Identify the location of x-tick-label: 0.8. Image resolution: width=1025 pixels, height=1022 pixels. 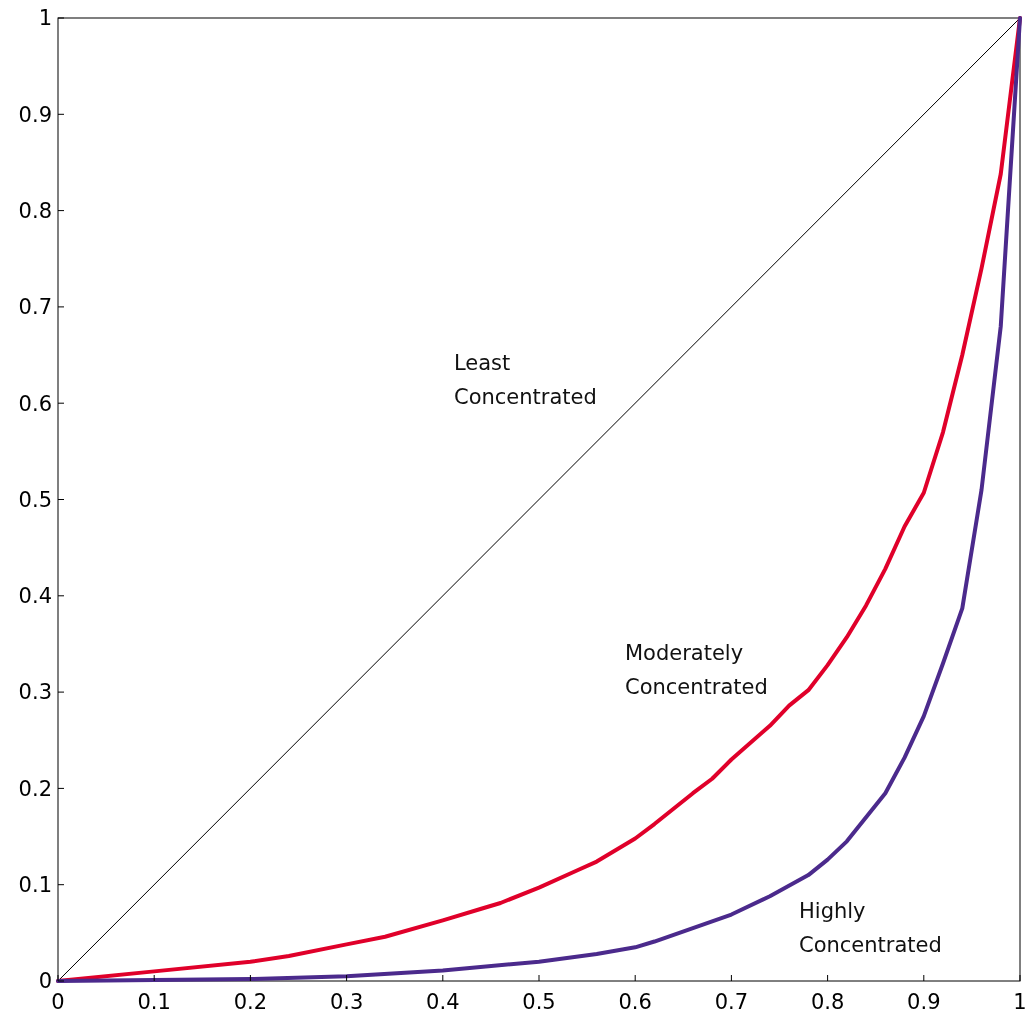
(827, 1002).